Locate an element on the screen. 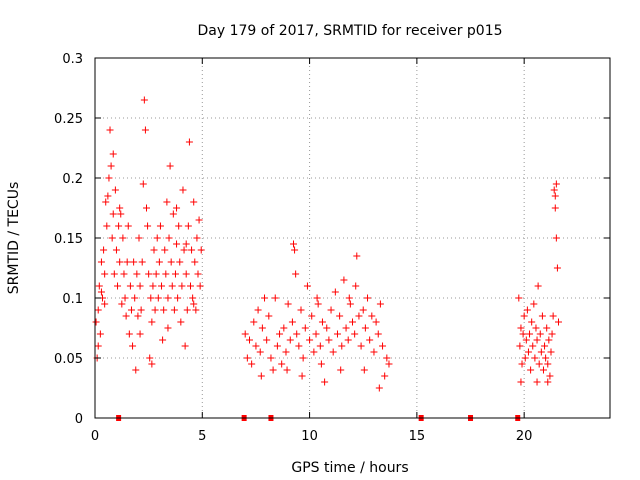  y-tick-label: 0.15 is located at coordinates (68, 239).